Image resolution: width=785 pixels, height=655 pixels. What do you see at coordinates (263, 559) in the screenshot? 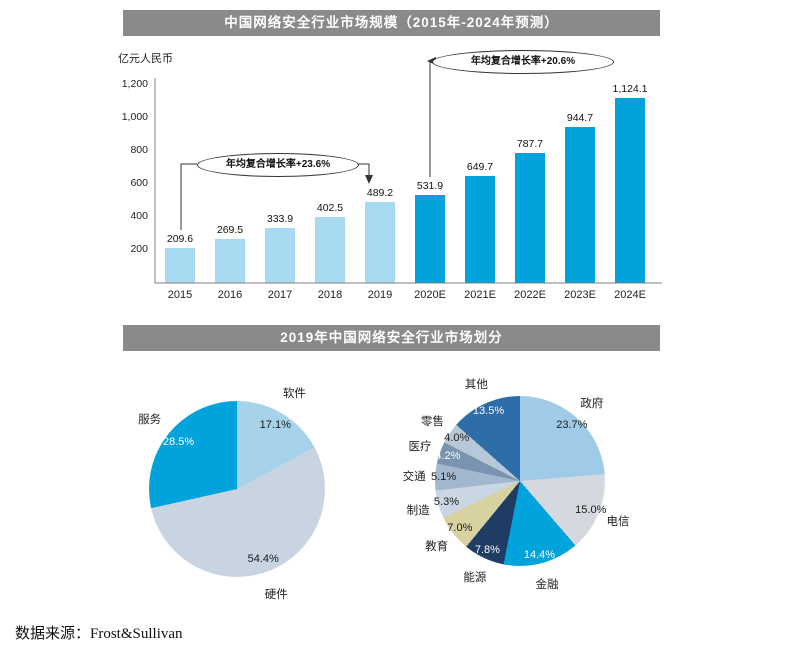
I see `pie-slice-percent-1: 54.4%` at bounding box center [263, 559].